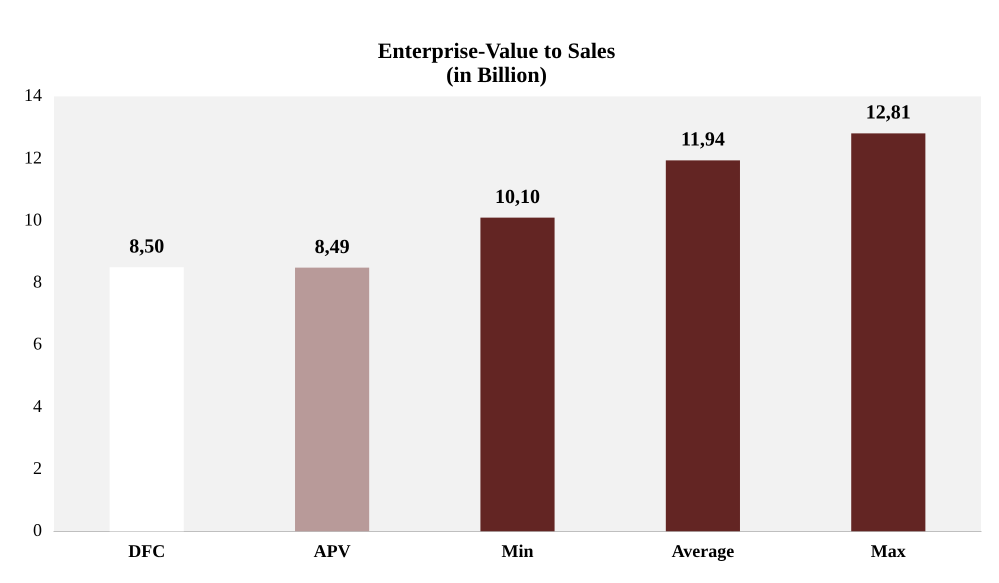 This screenshot has height=583, width=999. What do you see at coordinates (332, 550) in the screenshot?
I see `x-tick-label: APV` at bounding box center [332, 550].